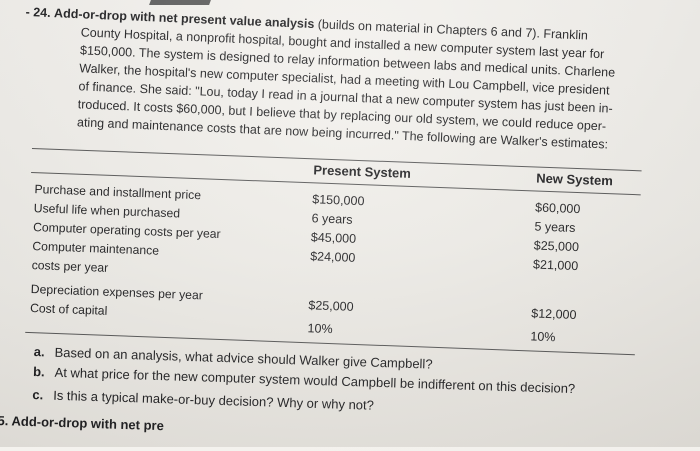  Describe the element at coordinates (362, 171) in the screenshot. I see `header-present-system: Present System` at that location.